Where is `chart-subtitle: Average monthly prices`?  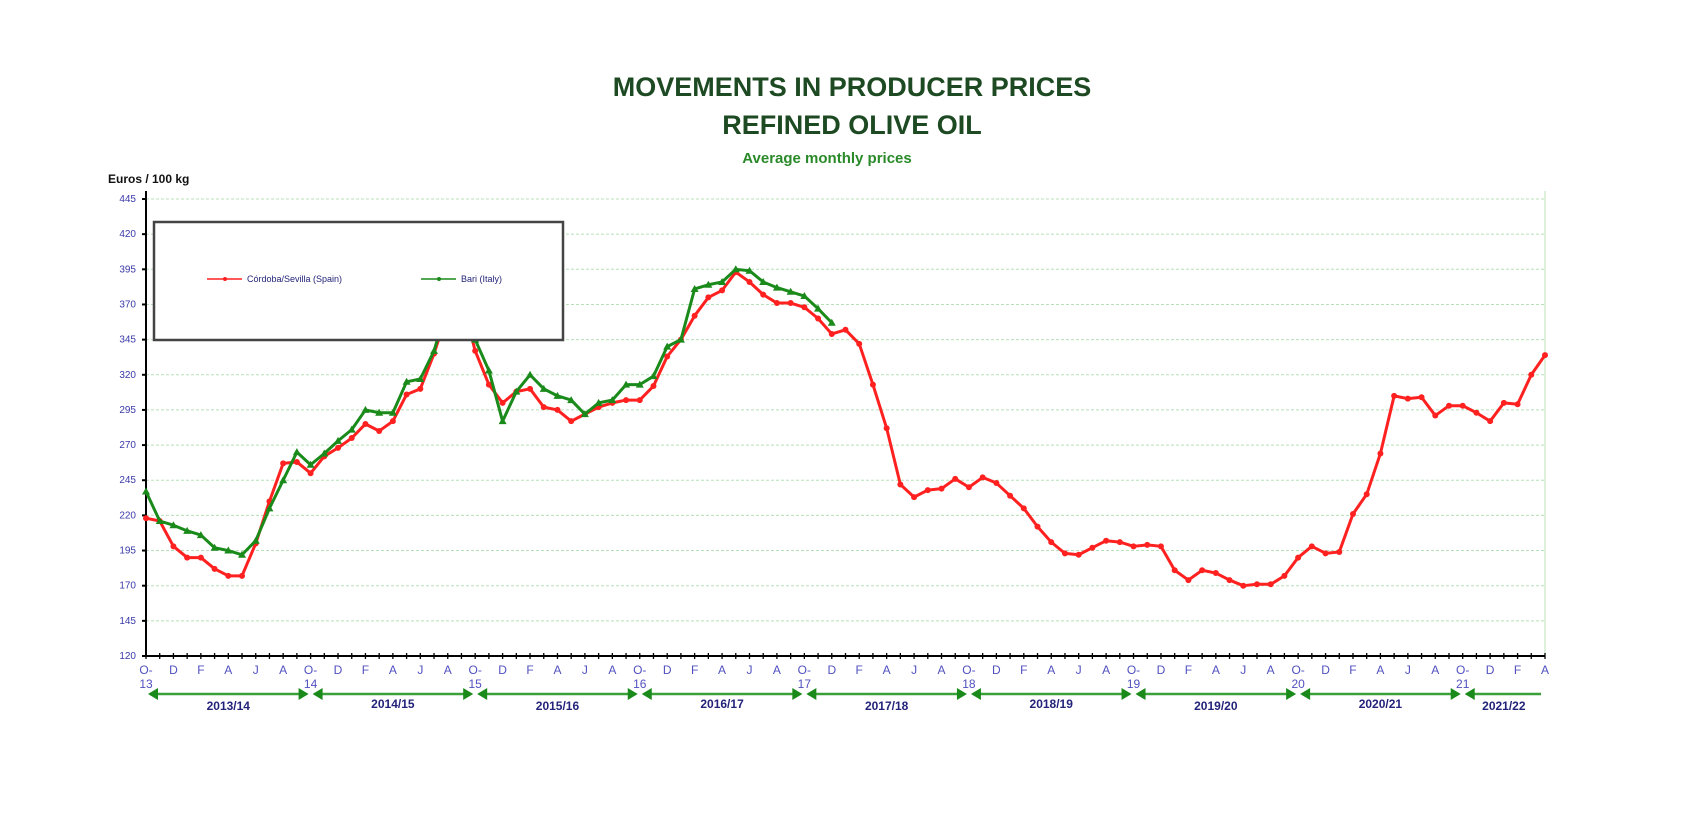 chart-subtitle: Average monthly prices is located at coordinates (827, 158).